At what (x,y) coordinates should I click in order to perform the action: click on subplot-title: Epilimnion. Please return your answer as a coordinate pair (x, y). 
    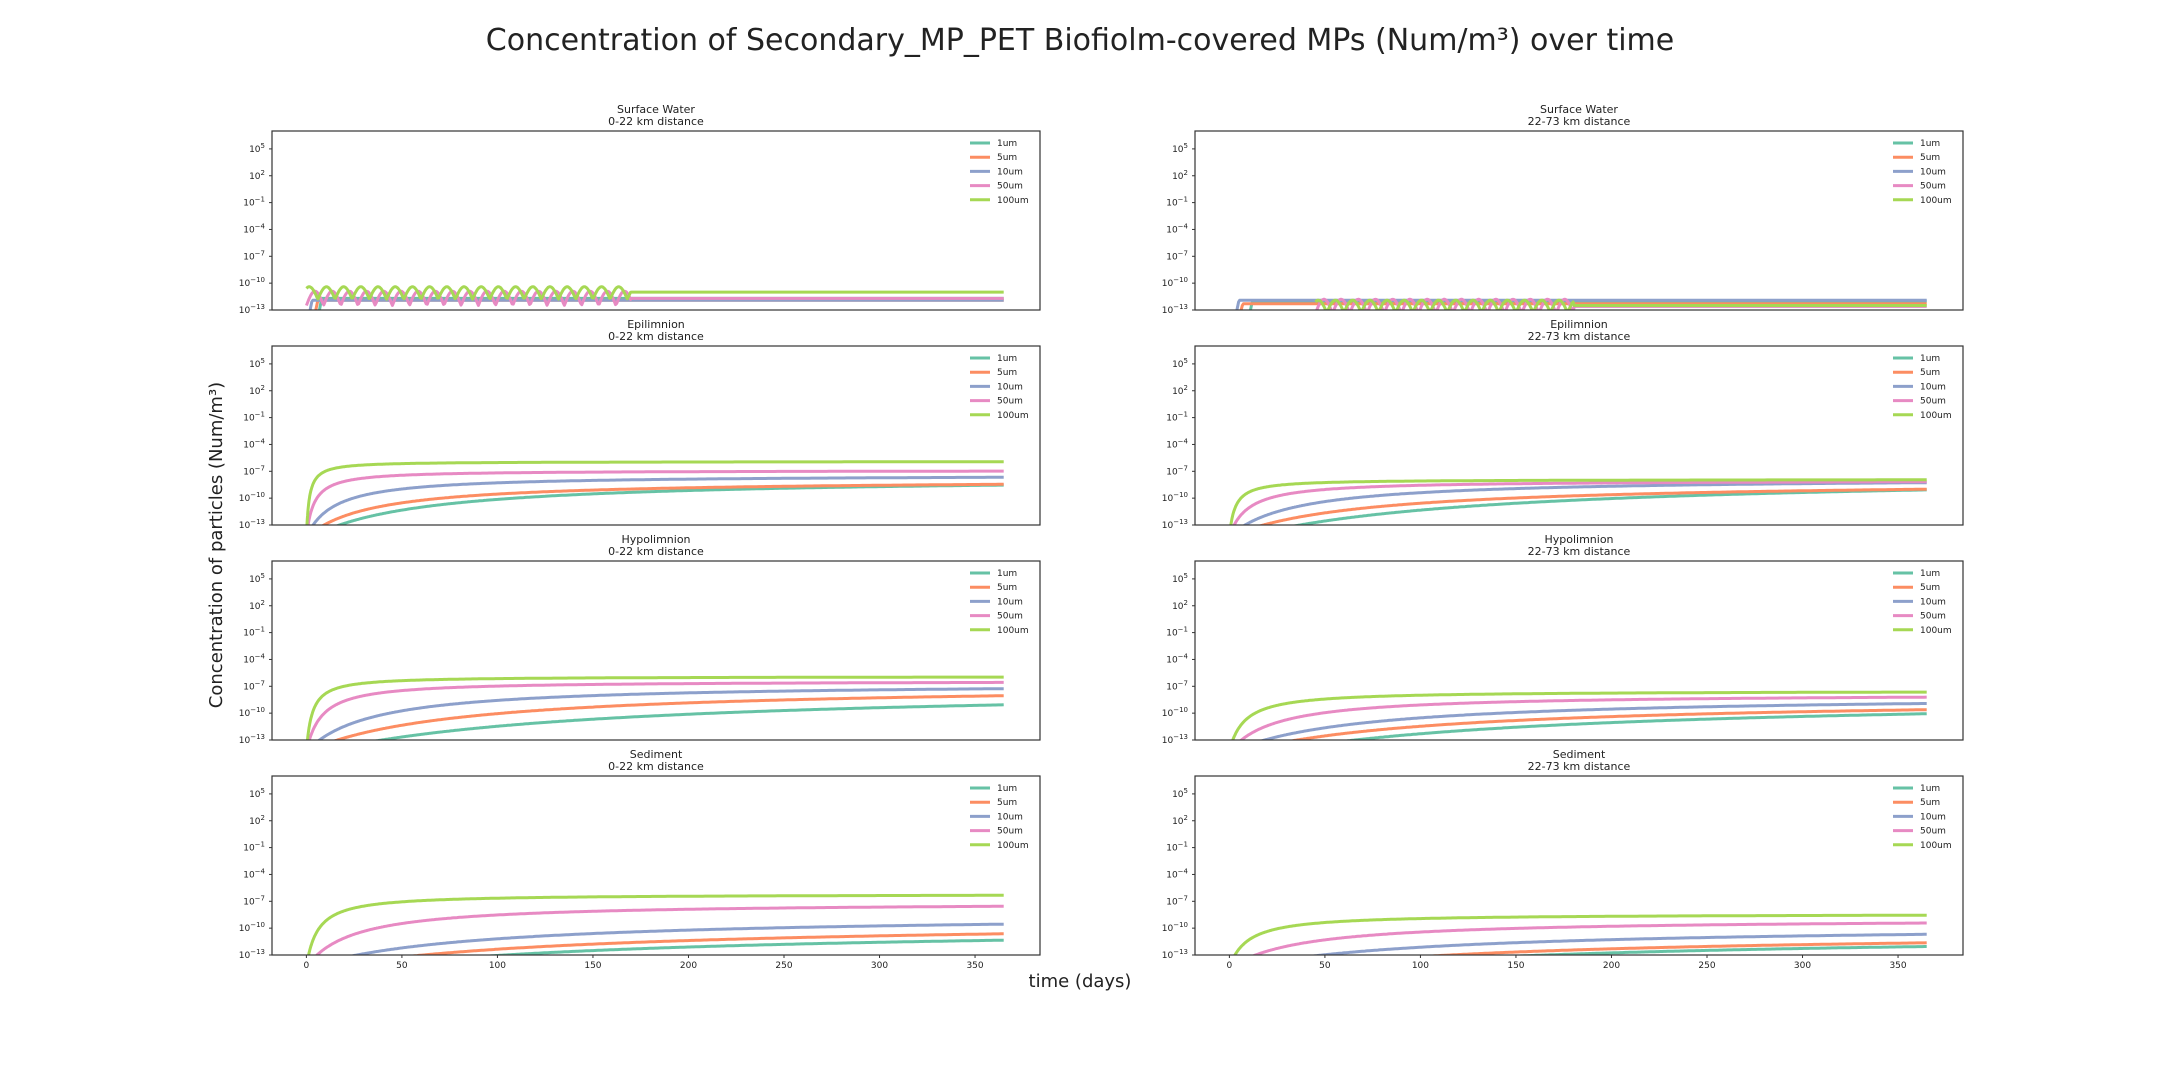
    Looking at the image, I should click on (1579, 324).